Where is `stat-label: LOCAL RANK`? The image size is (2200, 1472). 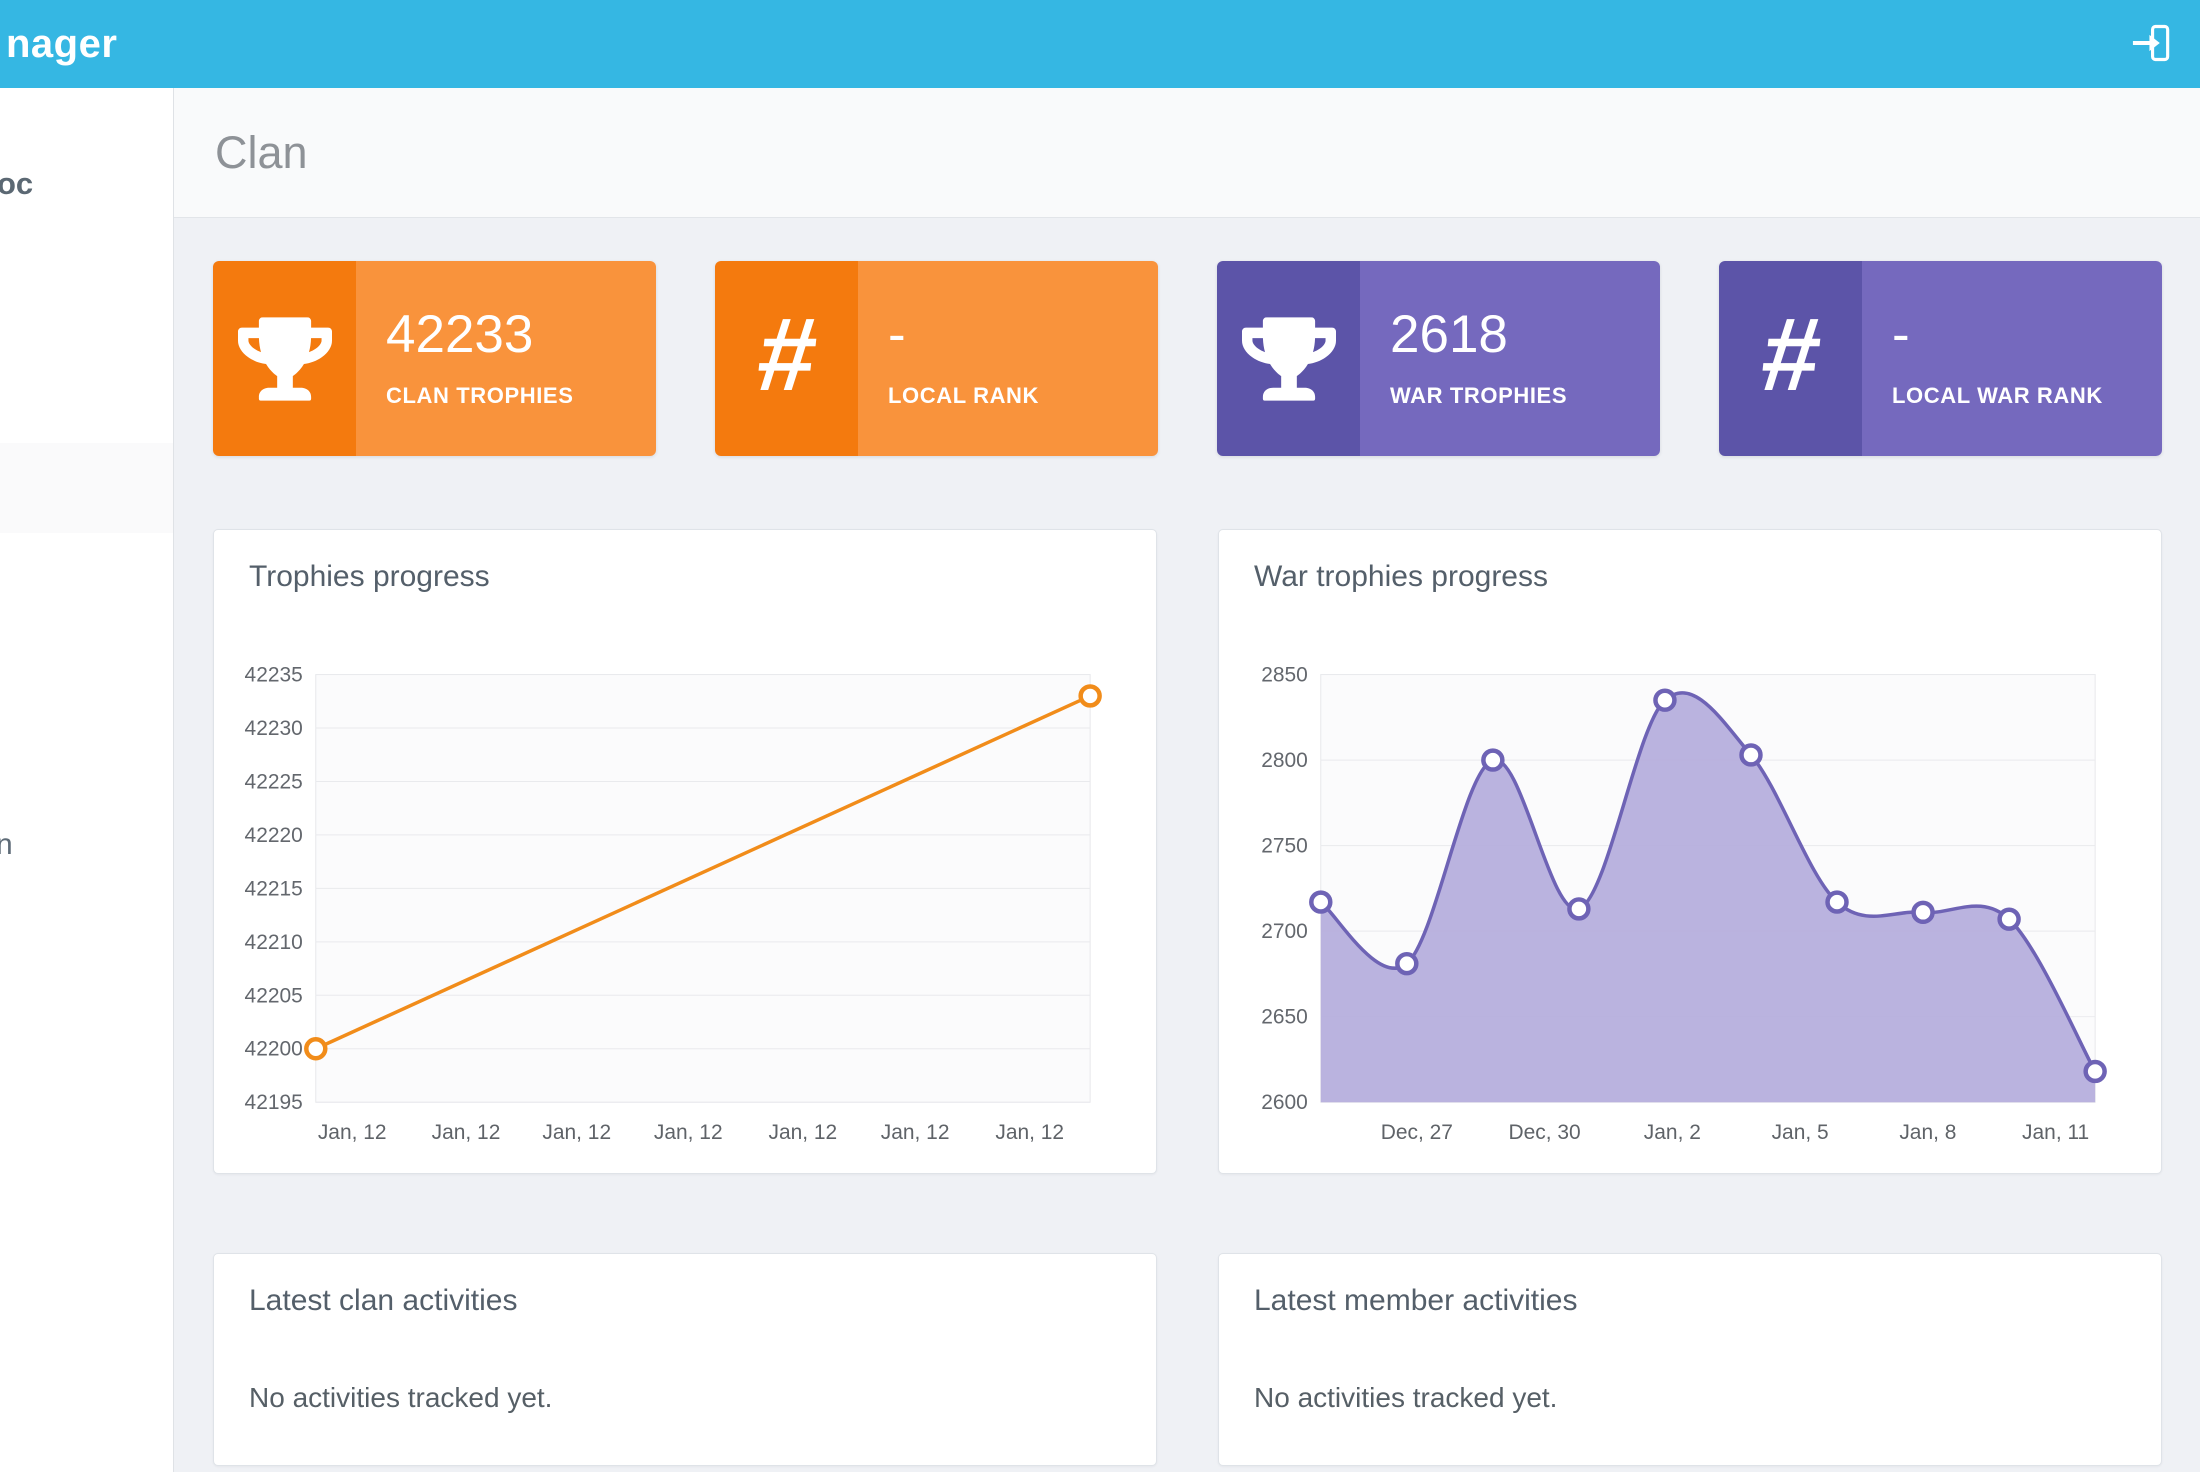 stat-label: LOCAL RANK is located at coordinates (964, 395).